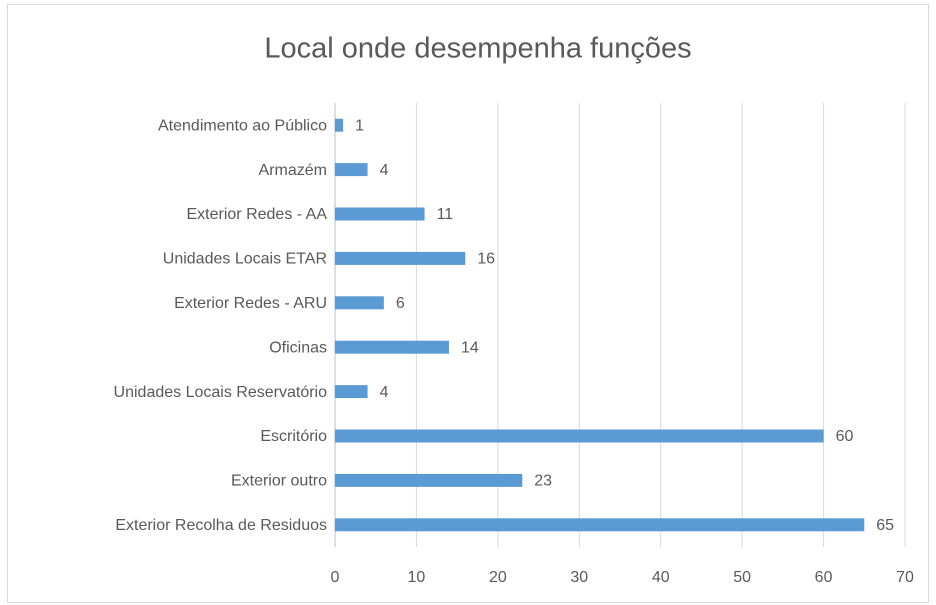  What do you see at coordinates (335, 577) in the screenshot?
I see `x-tick-label: 0` at bounding box center [335, 577].